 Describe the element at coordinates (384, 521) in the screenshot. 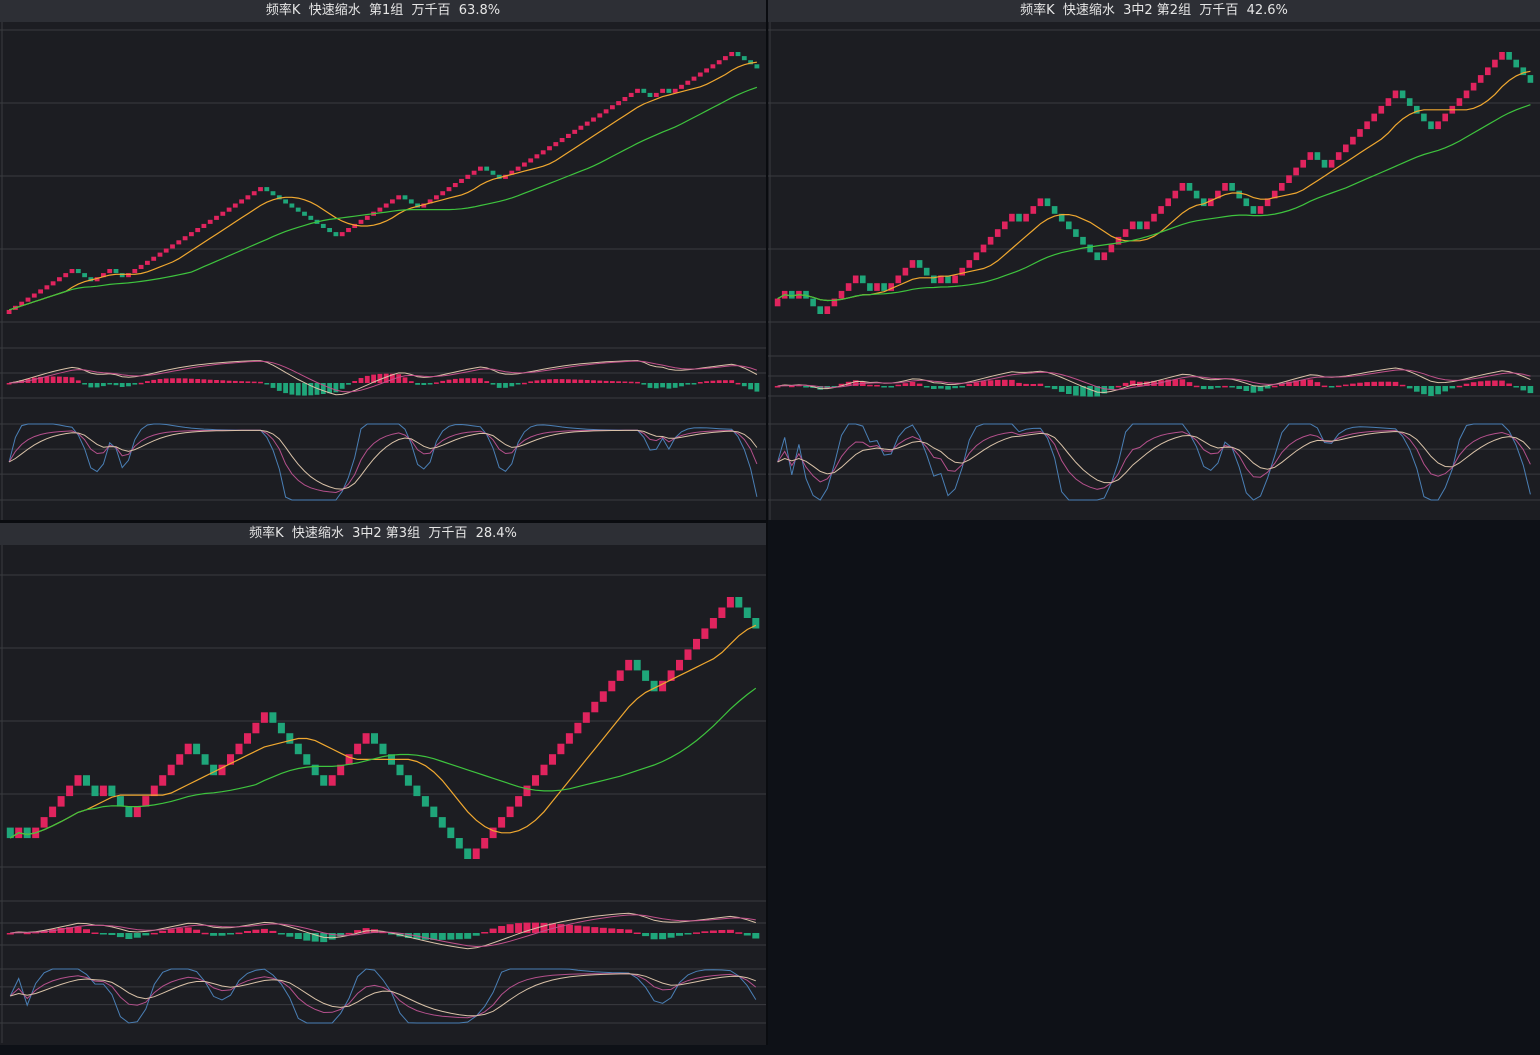

I see `horizontal-divider` at that location.